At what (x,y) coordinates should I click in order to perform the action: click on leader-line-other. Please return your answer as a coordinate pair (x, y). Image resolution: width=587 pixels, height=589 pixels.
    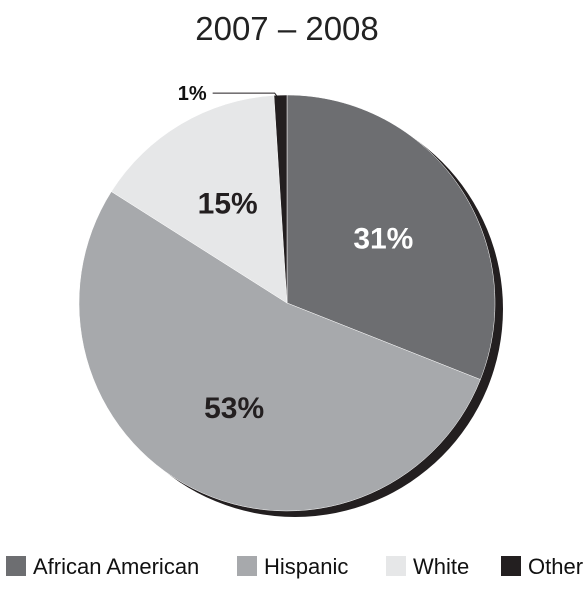
    Looking at the image, I should click on (247, 97).